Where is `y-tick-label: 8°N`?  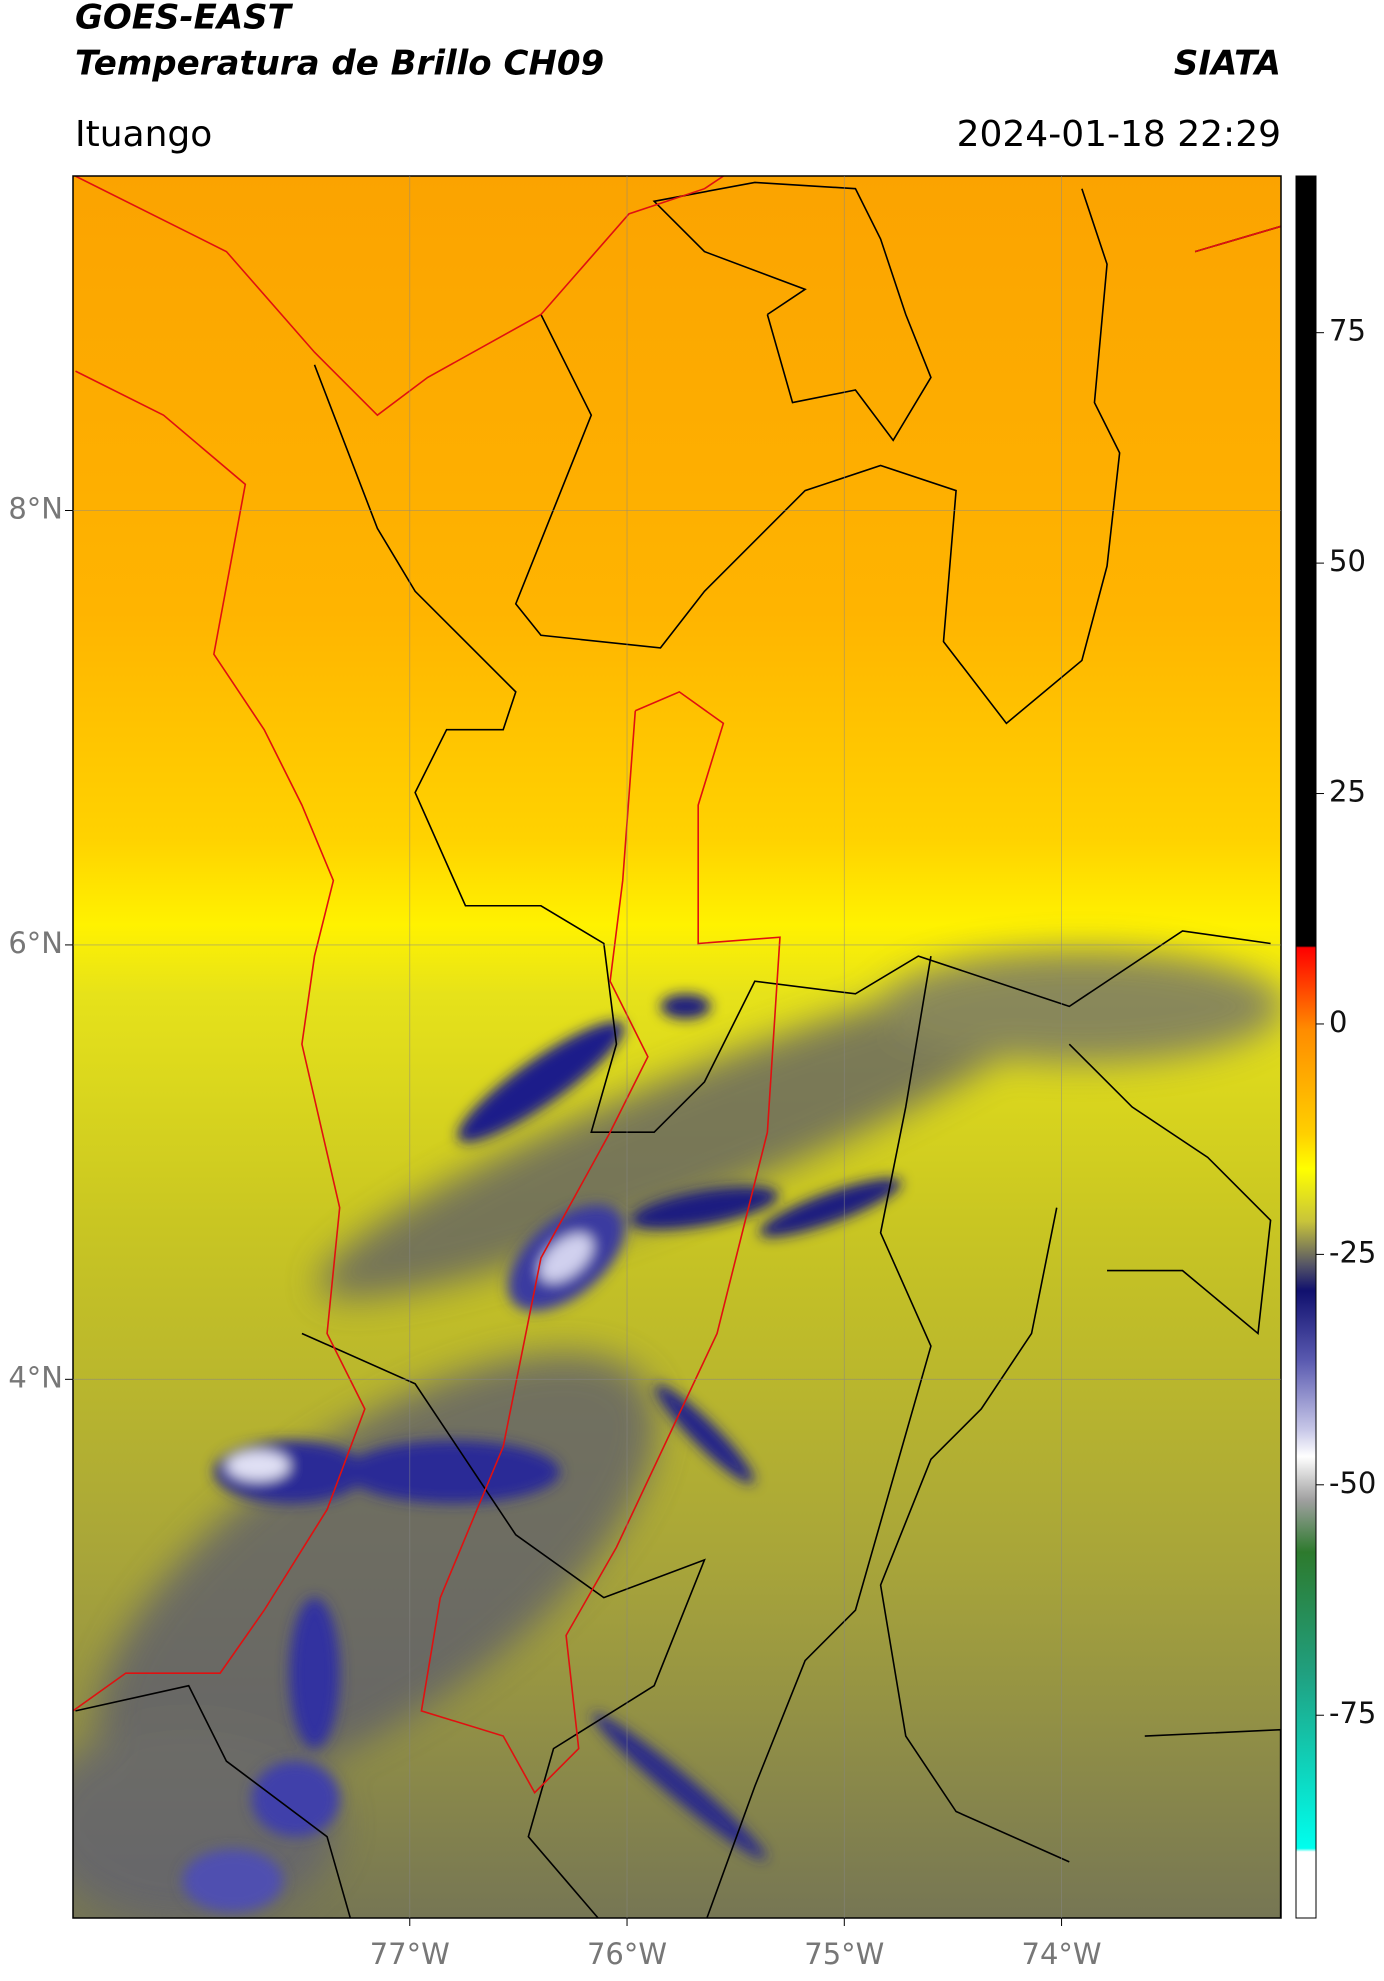
y-tick-label: 8°N is located at coordinates (35, 508).